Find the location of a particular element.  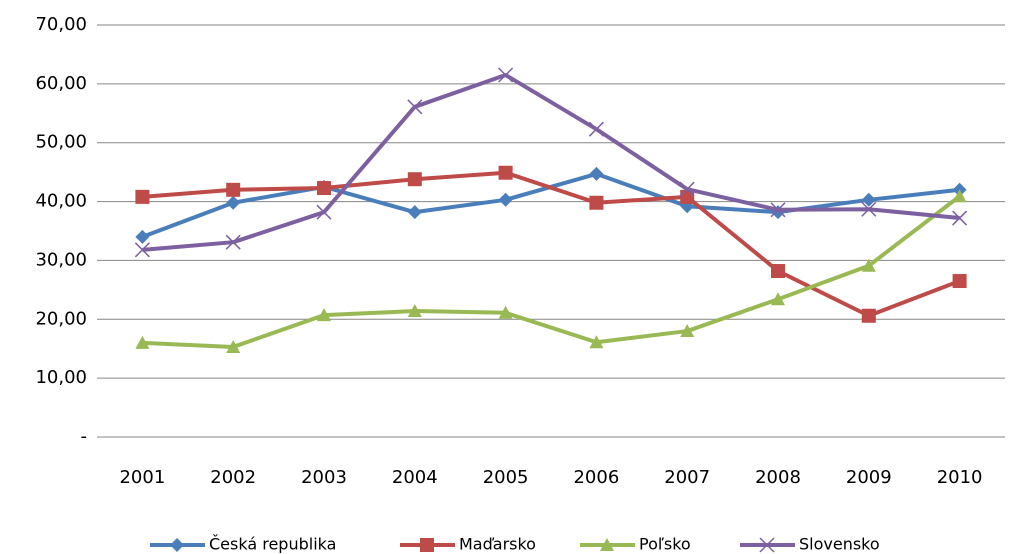

y-tick-label: 40,00 is located at coordinates (61, 201).